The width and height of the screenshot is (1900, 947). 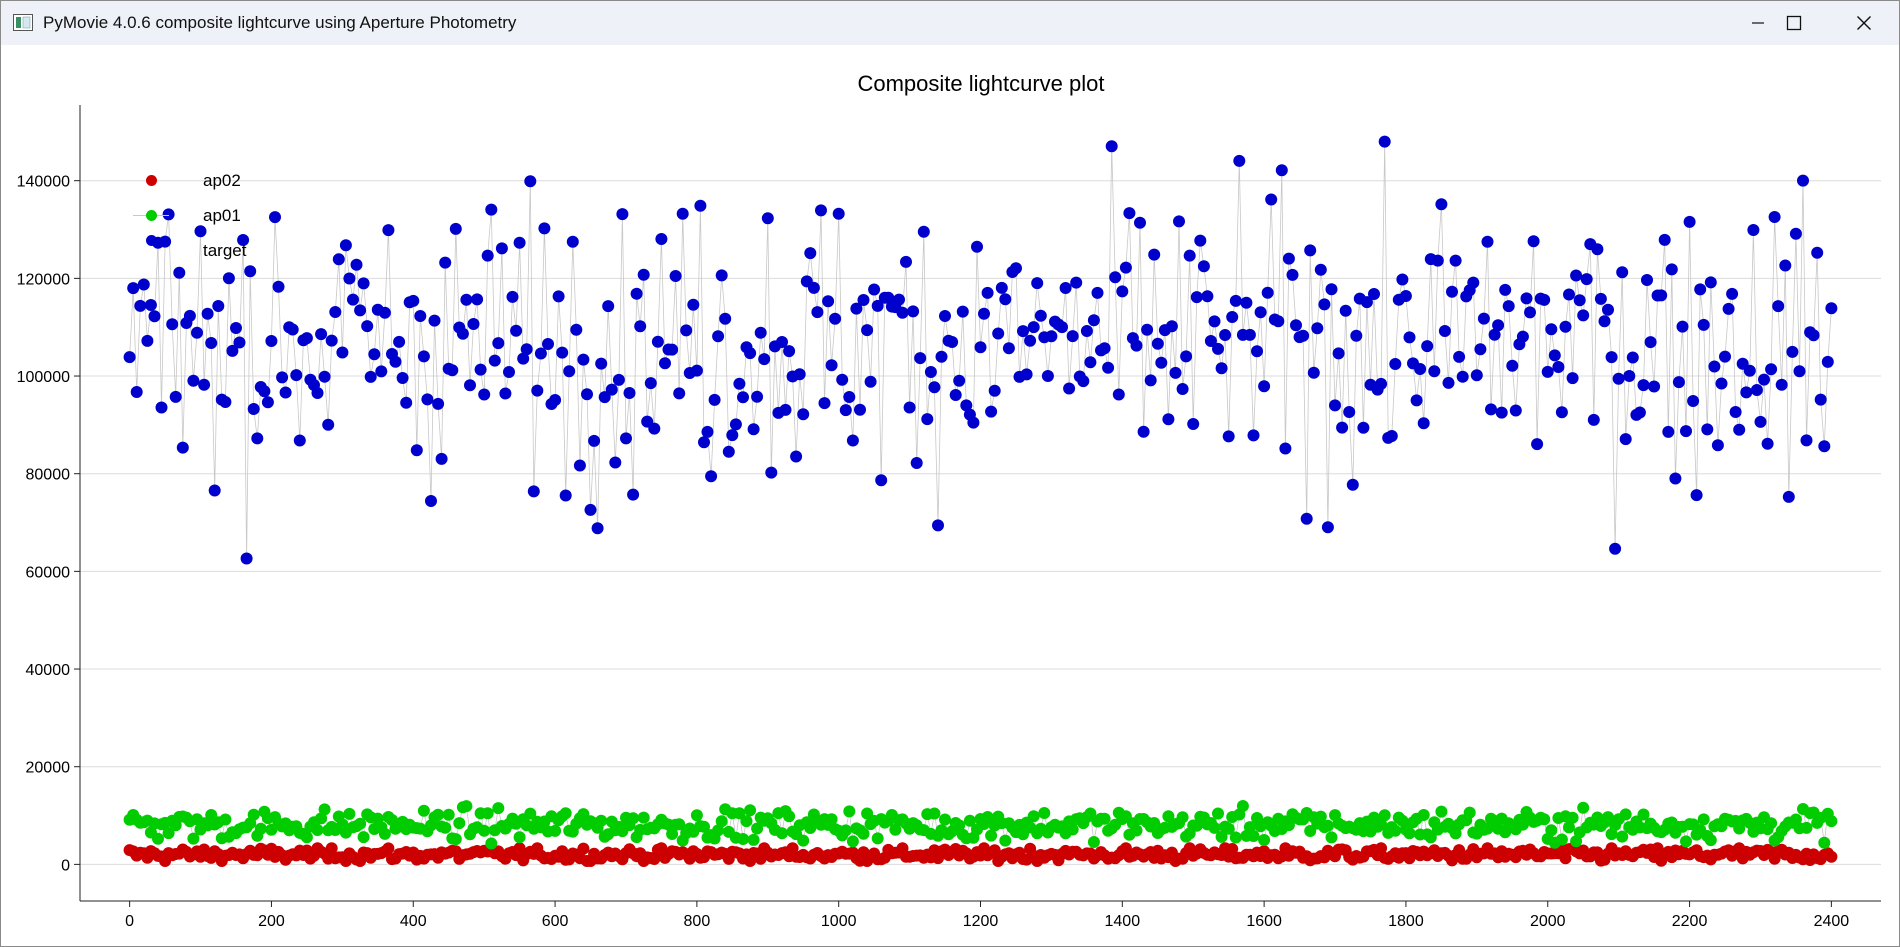 I want to click on y-tick-label: 120000, so click(x=43, y=279).